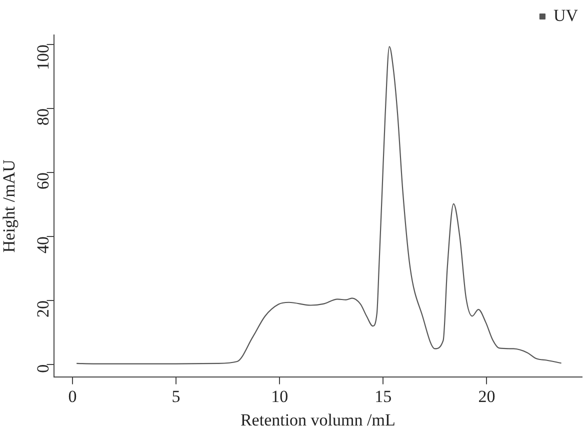  Describe the element at coordinates (487, 396) in the screenshot. I see `x-tick-label: 20` at that location.